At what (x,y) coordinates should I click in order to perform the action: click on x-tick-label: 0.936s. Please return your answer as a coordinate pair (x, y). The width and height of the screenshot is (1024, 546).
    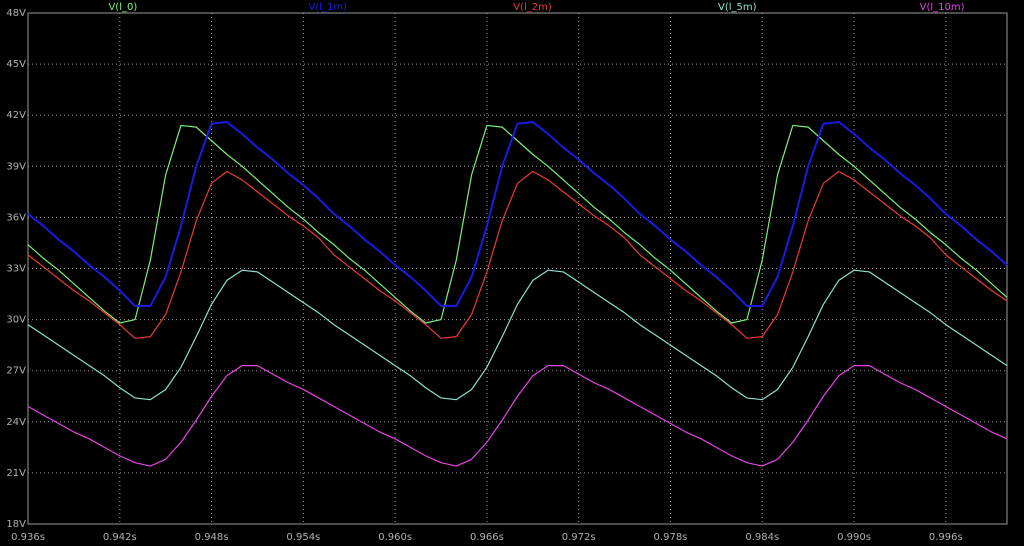
    Looking at the image, I should click on (28, 537).